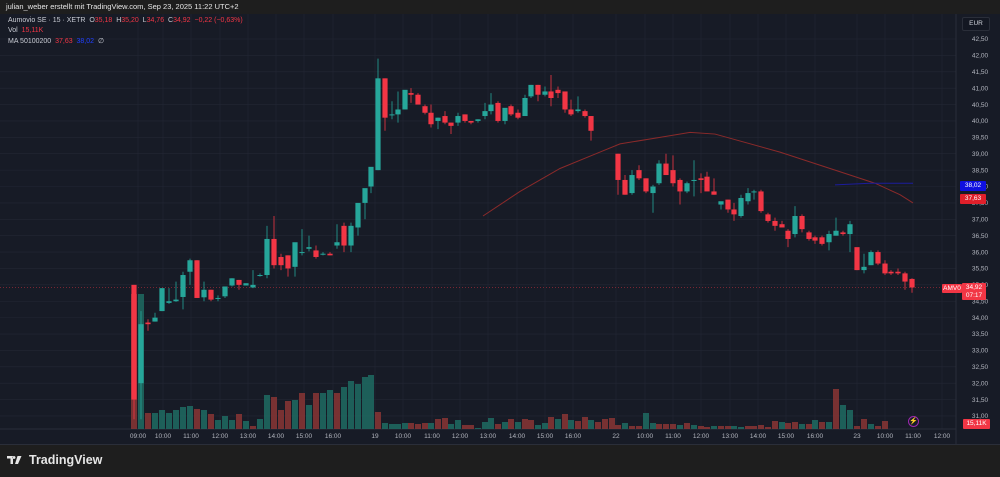 The height and width of the screenshot is (477, 1000). What do you see at coordinates (976, 24) in the screenshot?
I see `currency-button: EUR` at bounding box center [976, 24].